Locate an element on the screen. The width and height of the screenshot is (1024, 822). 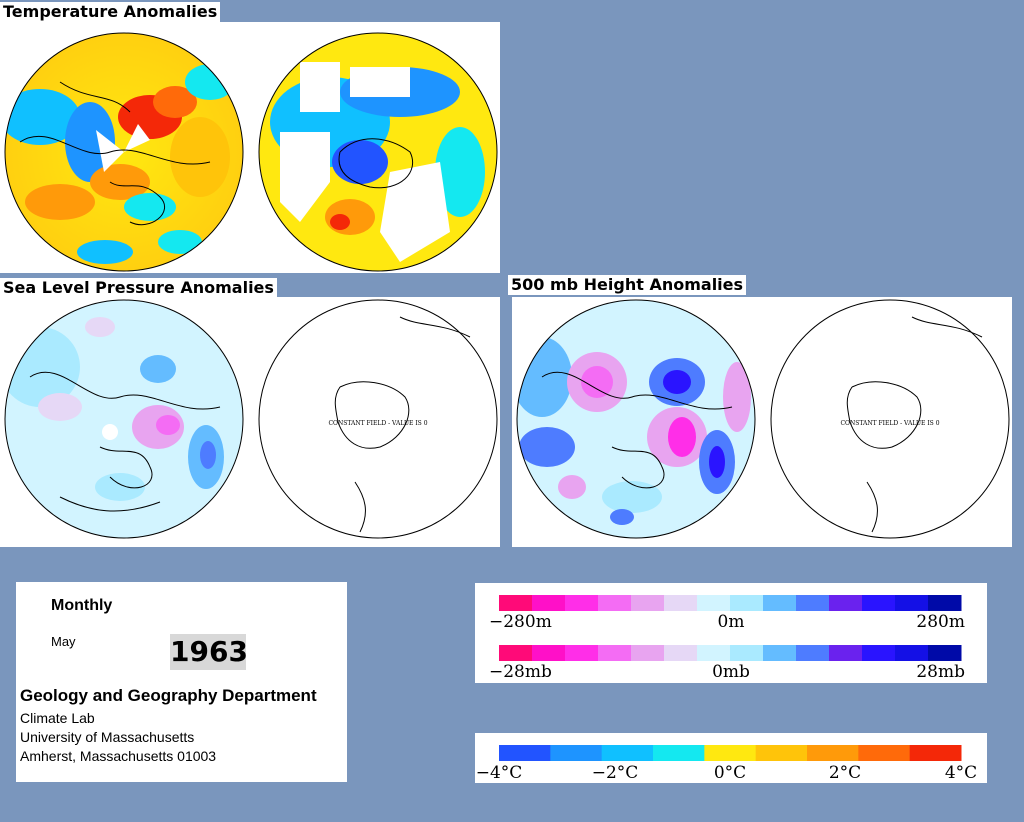
height-label-max: 280m is located at coordinates (940, 622).